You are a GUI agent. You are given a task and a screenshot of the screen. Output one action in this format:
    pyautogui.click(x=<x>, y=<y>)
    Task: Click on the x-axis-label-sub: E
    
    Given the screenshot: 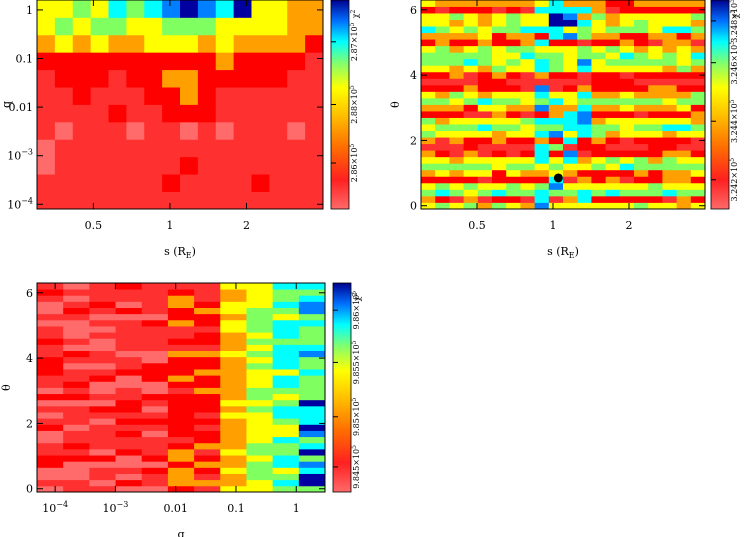 What is the action you would take?
    pyautogui.click(x=572, y=255)
    